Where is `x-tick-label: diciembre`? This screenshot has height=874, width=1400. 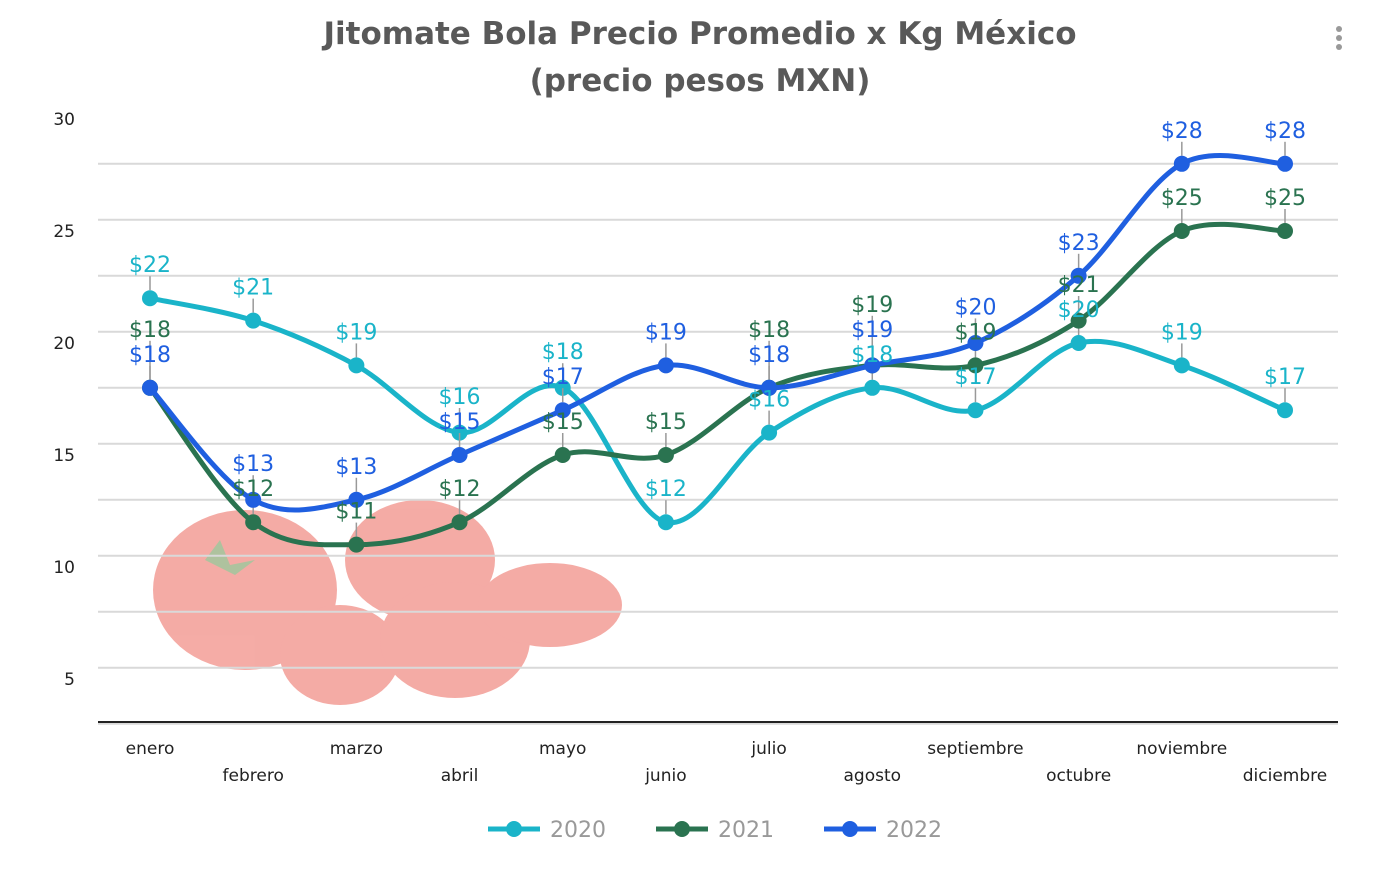 x-tick-label: diciembre is located at coordinates (1285, 776).